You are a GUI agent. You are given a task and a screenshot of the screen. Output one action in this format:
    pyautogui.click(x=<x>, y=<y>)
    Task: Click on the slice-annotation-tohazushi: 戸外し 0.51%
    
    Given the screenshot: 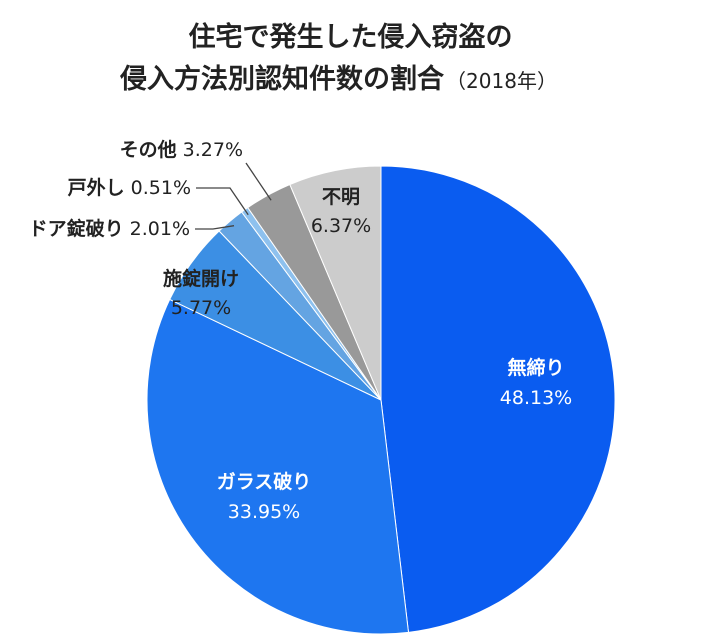 What is the action you would take?
    pyautogui.click(x=129, y=187)
    